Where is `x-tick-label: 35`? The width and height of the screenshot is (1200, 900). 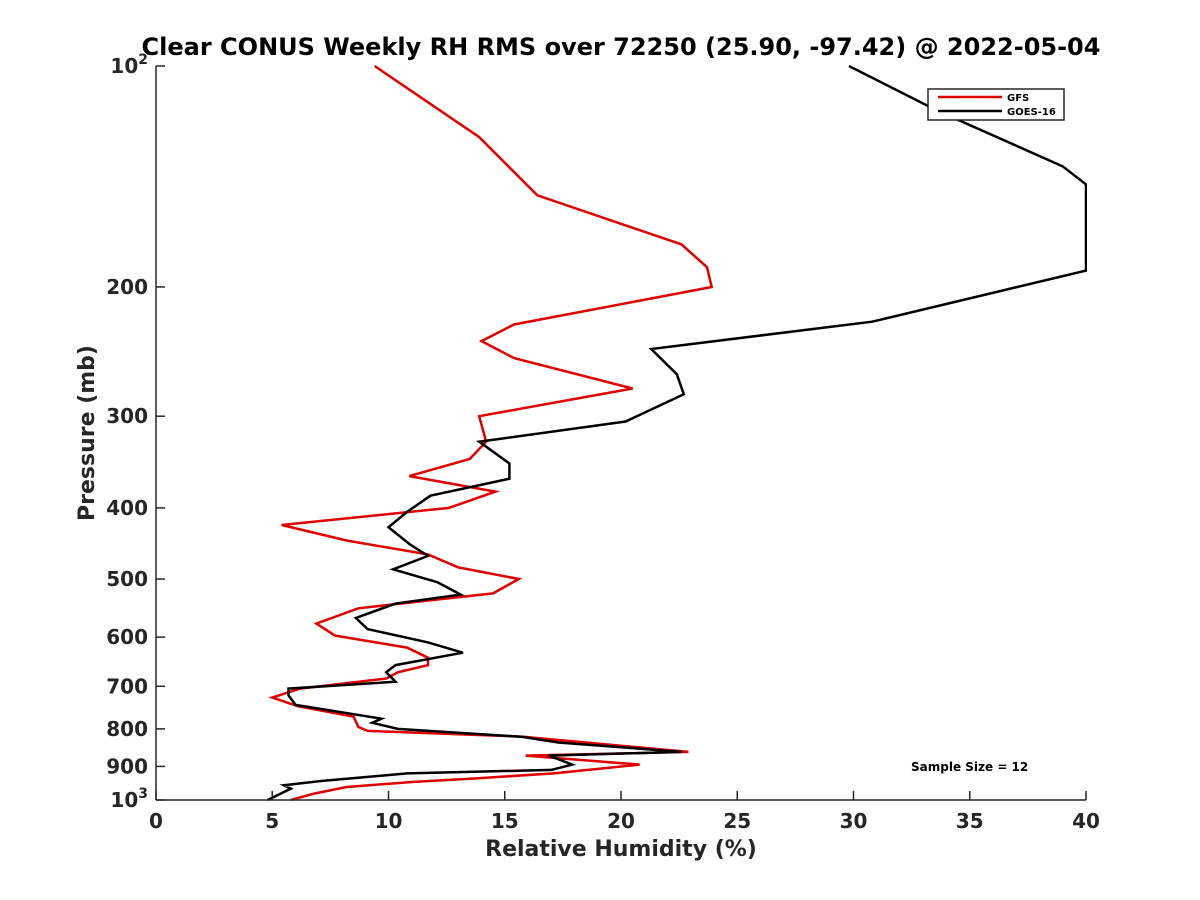 x-tick-label: 35 is located at coordinates (970, 821).